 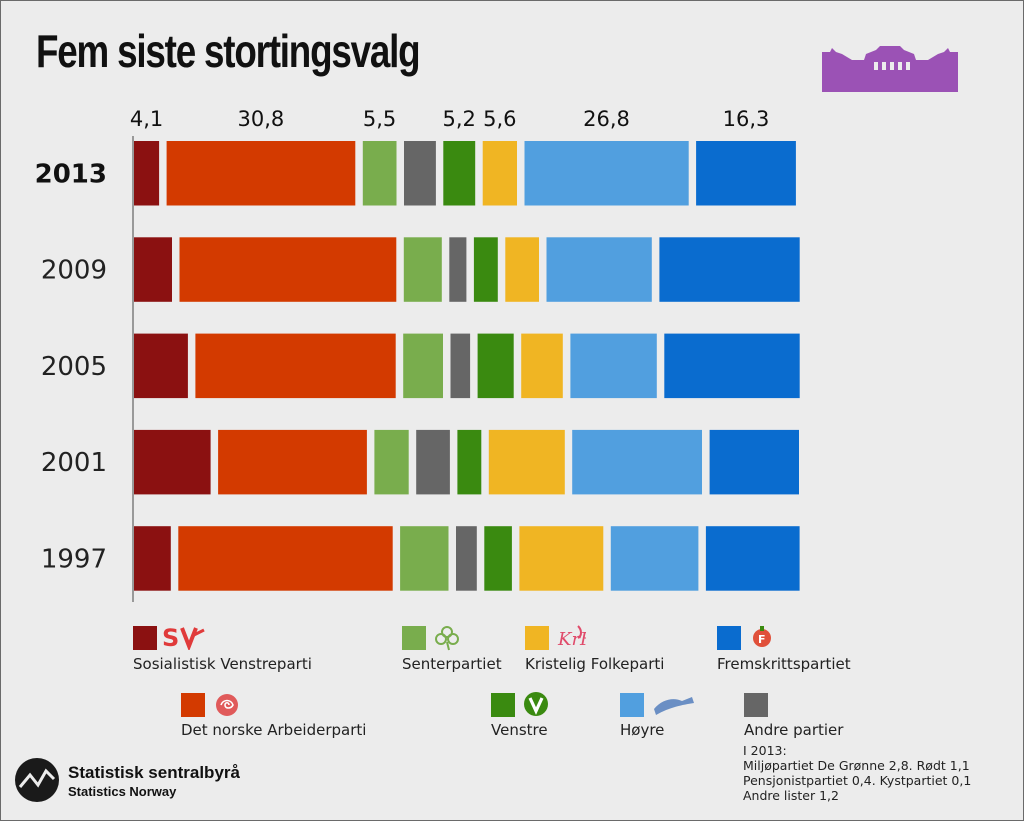 What do you see at coordinates (495, 366) in the screenshot?
I see `bar-2005-venstre` at bounding box center [495, 366].